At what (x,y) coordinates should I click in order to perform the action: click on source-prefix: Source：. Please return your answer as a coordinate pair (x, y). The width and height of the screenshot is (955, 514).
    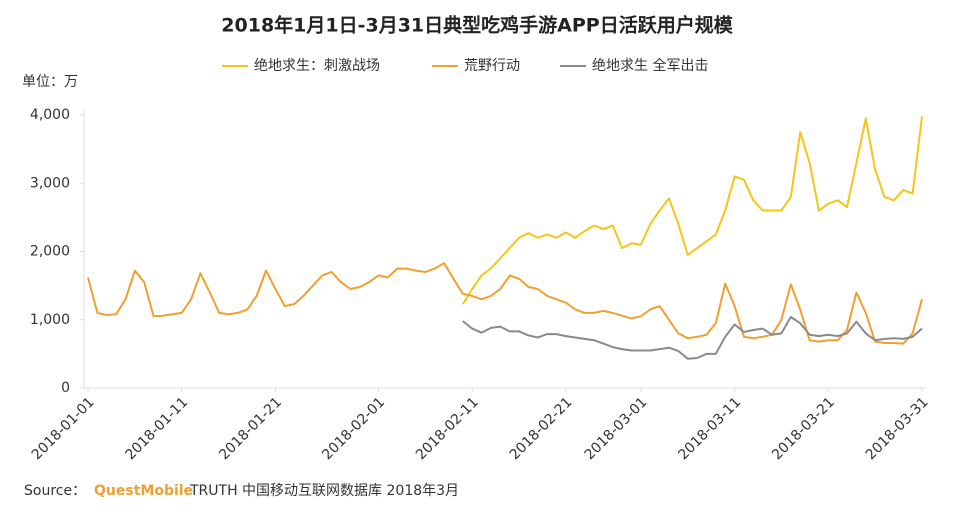
    Looking at the image, I should click on (55, 491).